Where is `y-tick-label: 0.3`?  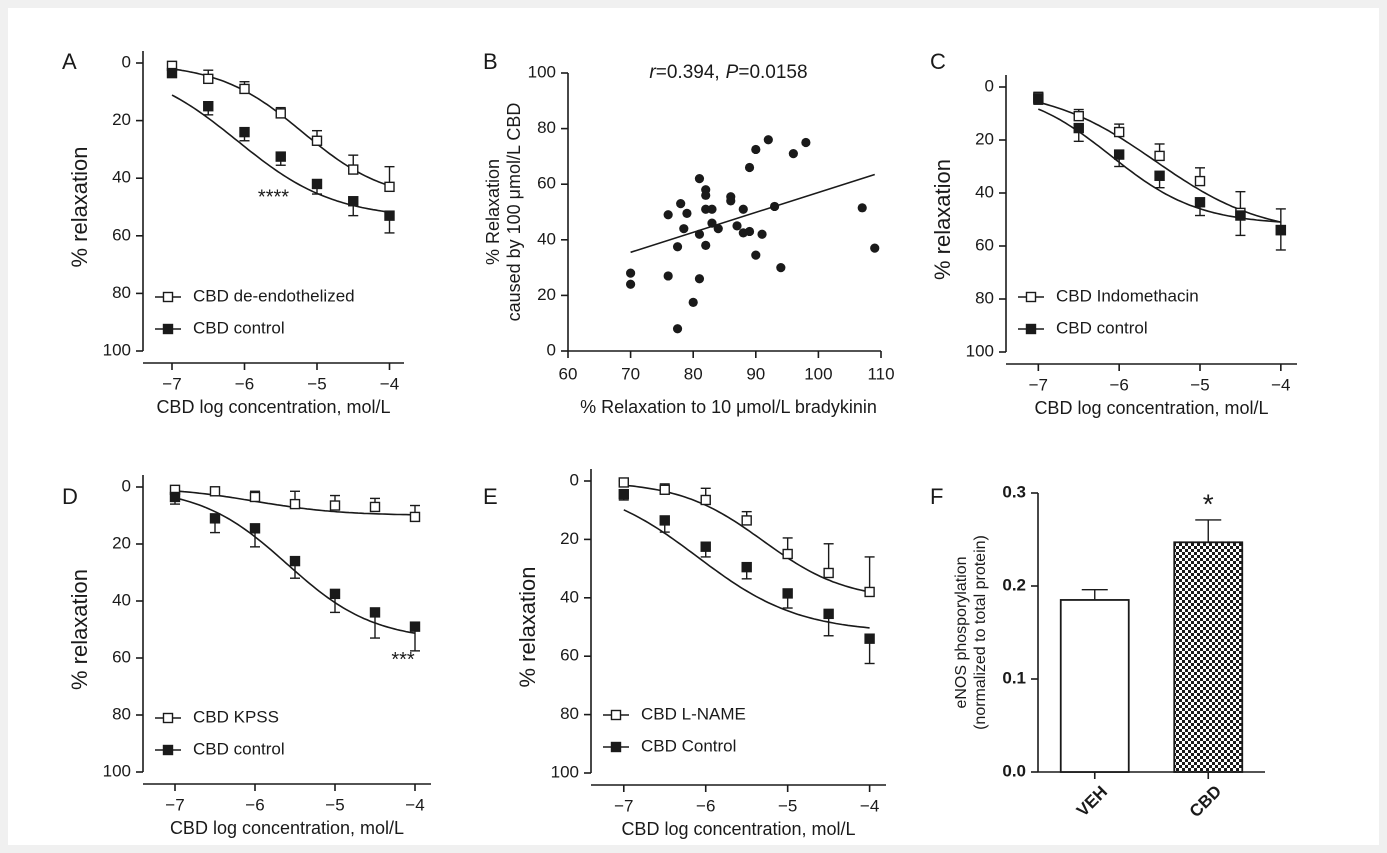 y-tick-label: 0.3 is located at coordinates (1014, 491).